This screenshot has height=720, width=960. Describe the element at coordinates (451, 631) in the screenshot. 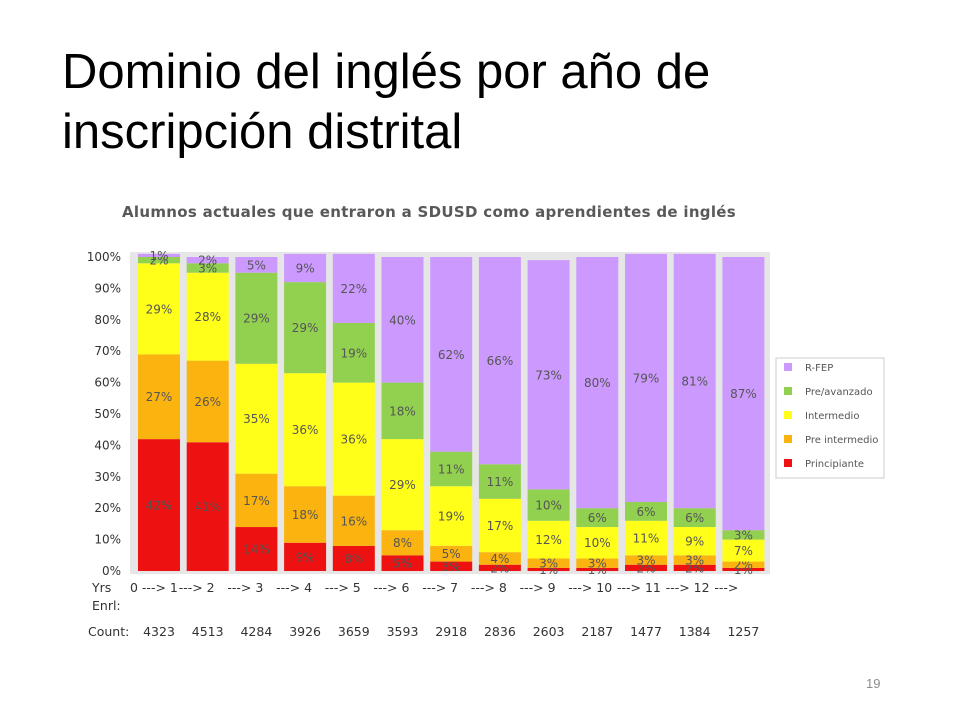

I see `count-value: 2918` at that location.